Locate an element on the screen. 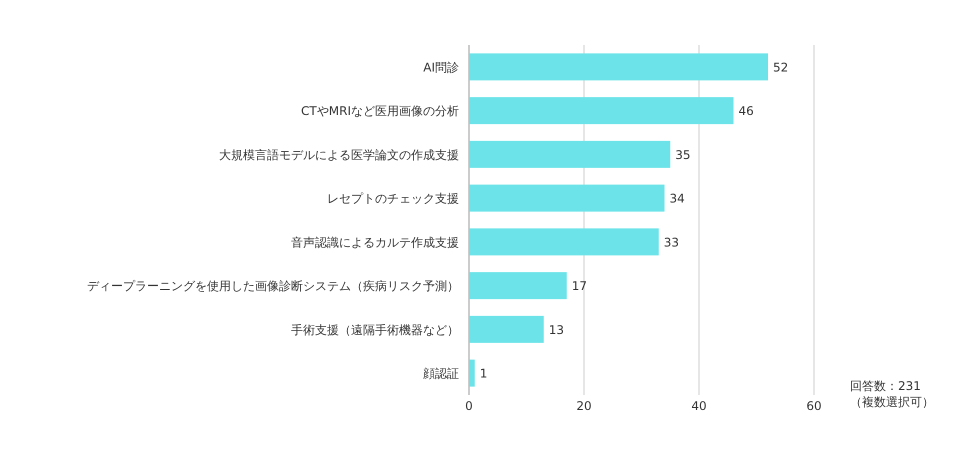  y-tick-label: 手術支援（遠隔手術機器など） is located at coordinates (375, 329).